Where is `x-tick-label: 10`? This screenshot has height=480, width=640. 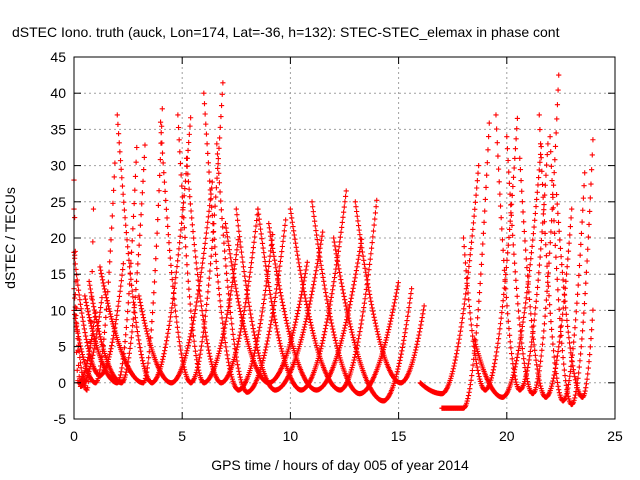
x-tick-label: 10 is located at coordinates (291, 436).